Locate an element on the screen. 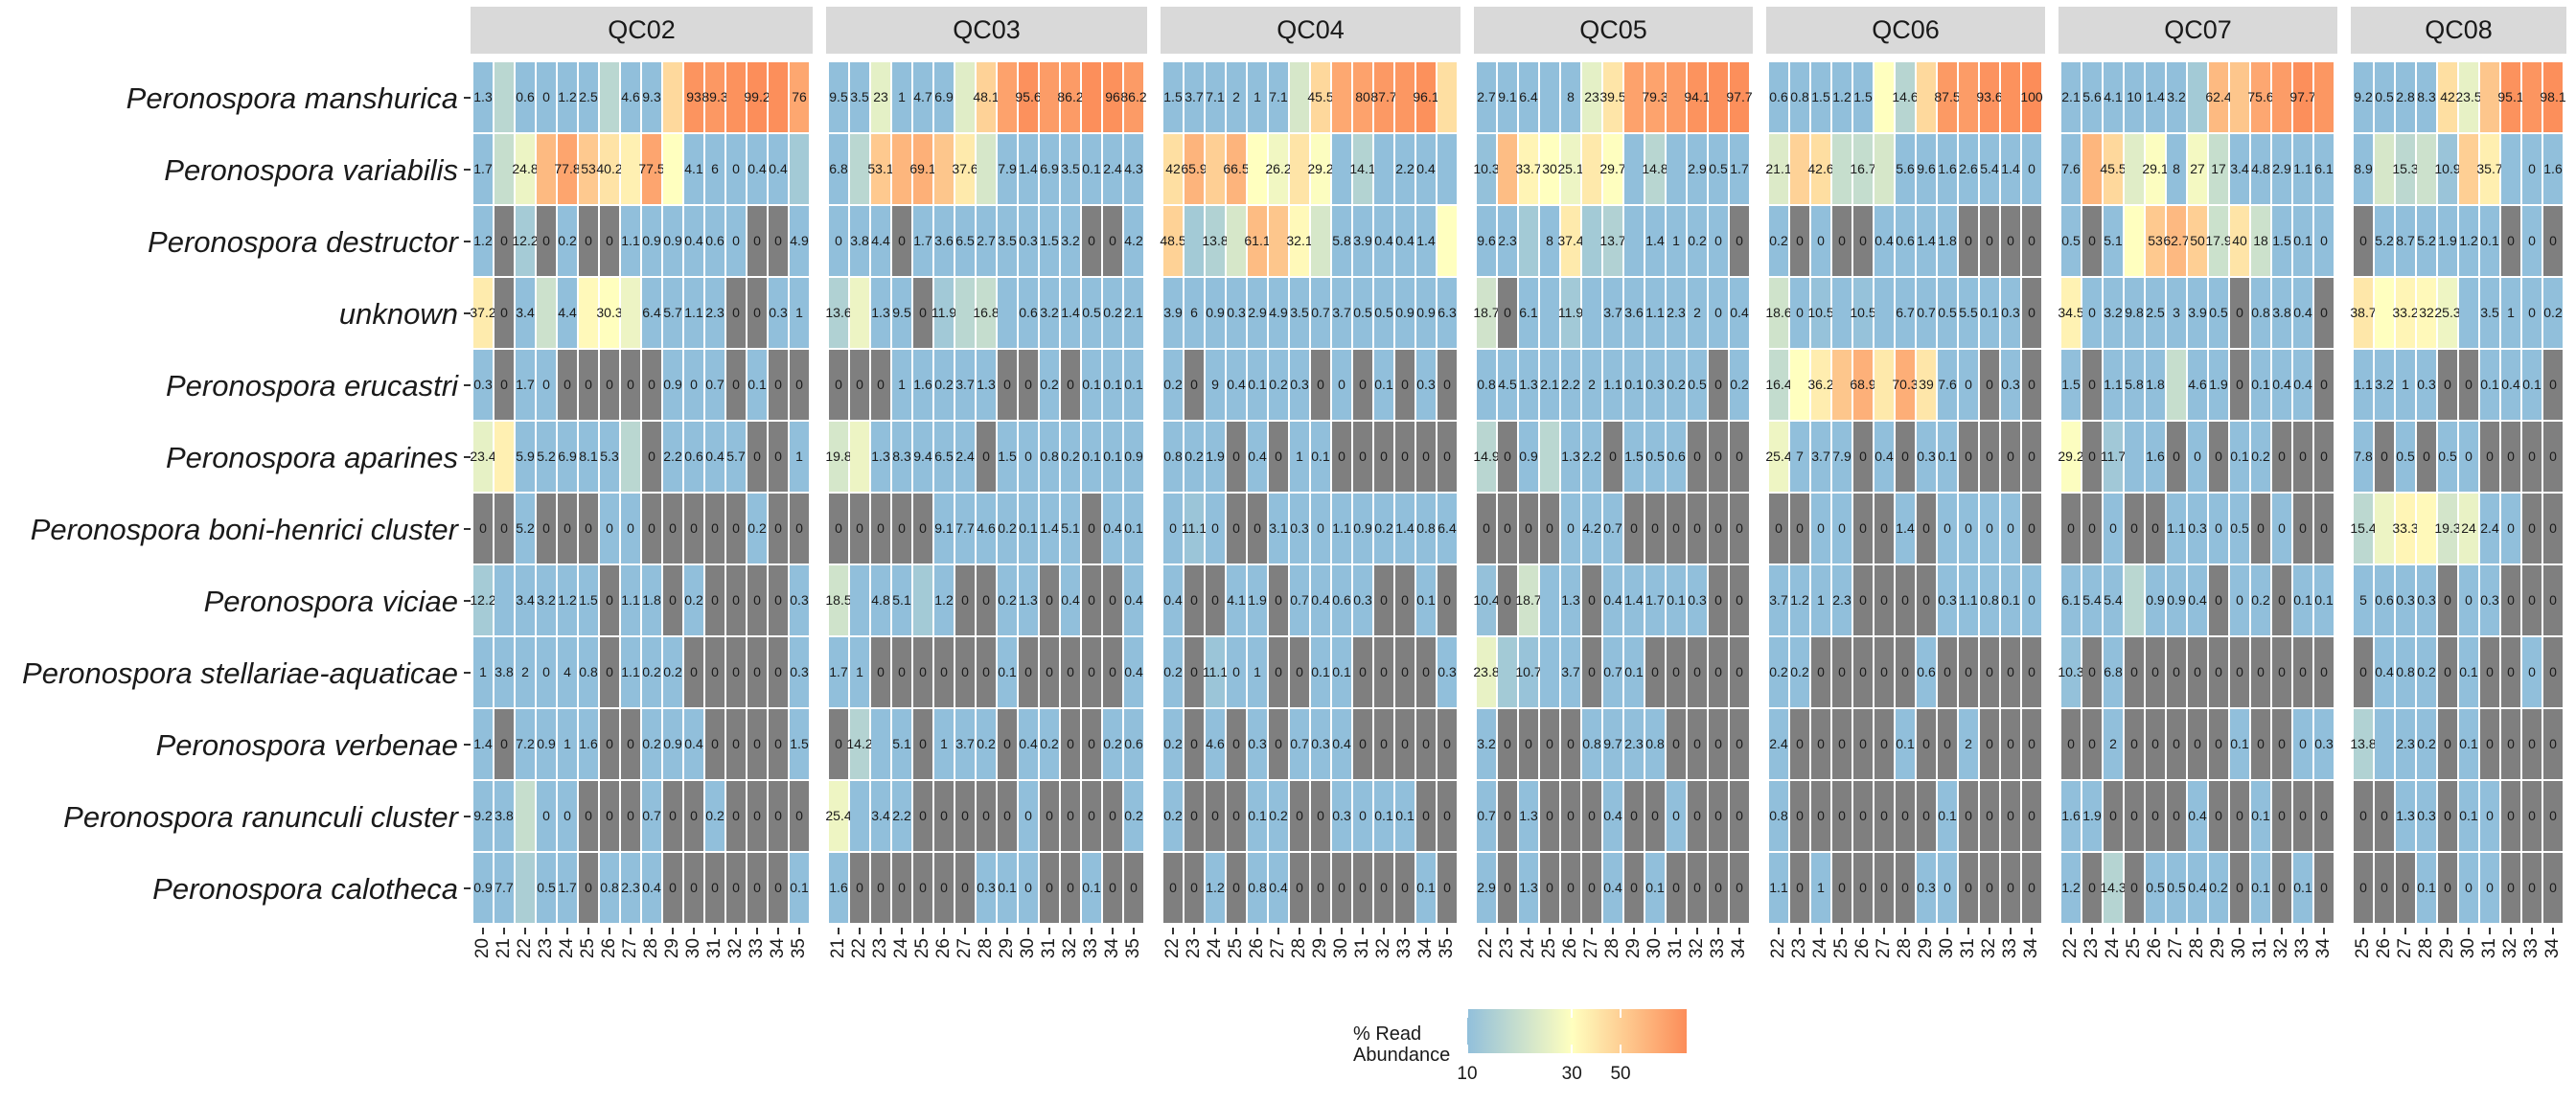 The height and width of the screenshot is (1104, 2576). cell-value-label: 3.7 is located at coordinates (1194, 96).